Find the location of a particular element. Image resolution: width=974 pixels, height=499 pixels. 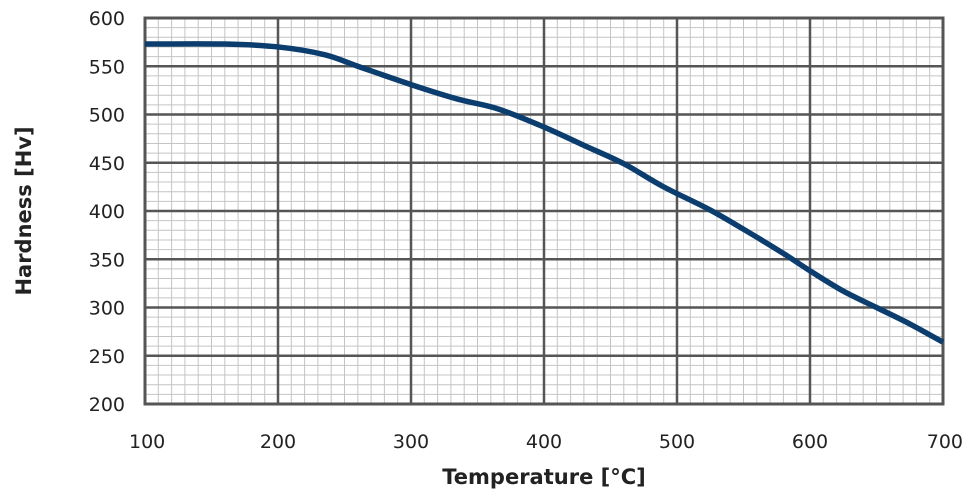

y-tick-label: 200 is located at coordinates (107, 405).